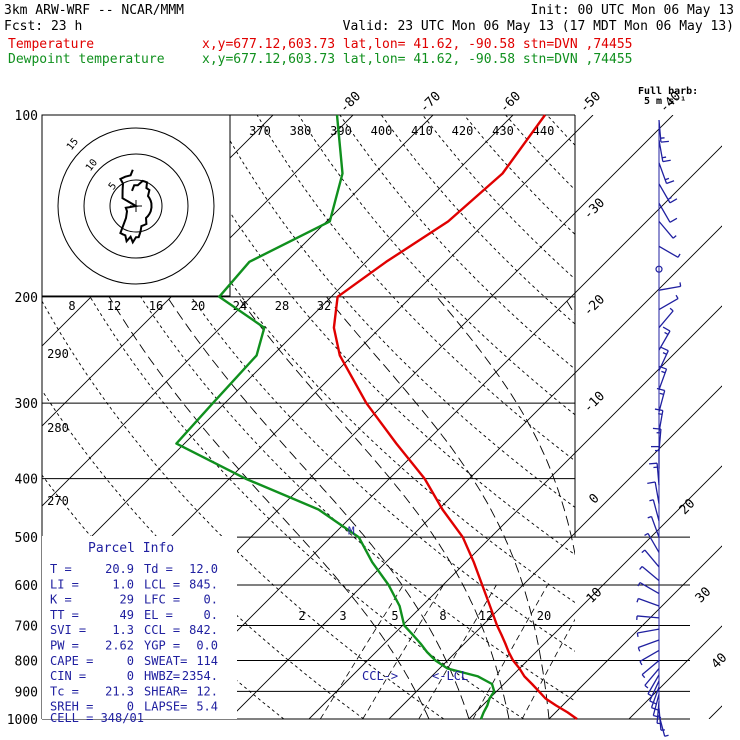 The width and height of the screenshot is (740, 740). What do you see at coordinates (590, 102) in the screenshot?
I see `isotherm-label: -50` at bounding box center [590, 102].